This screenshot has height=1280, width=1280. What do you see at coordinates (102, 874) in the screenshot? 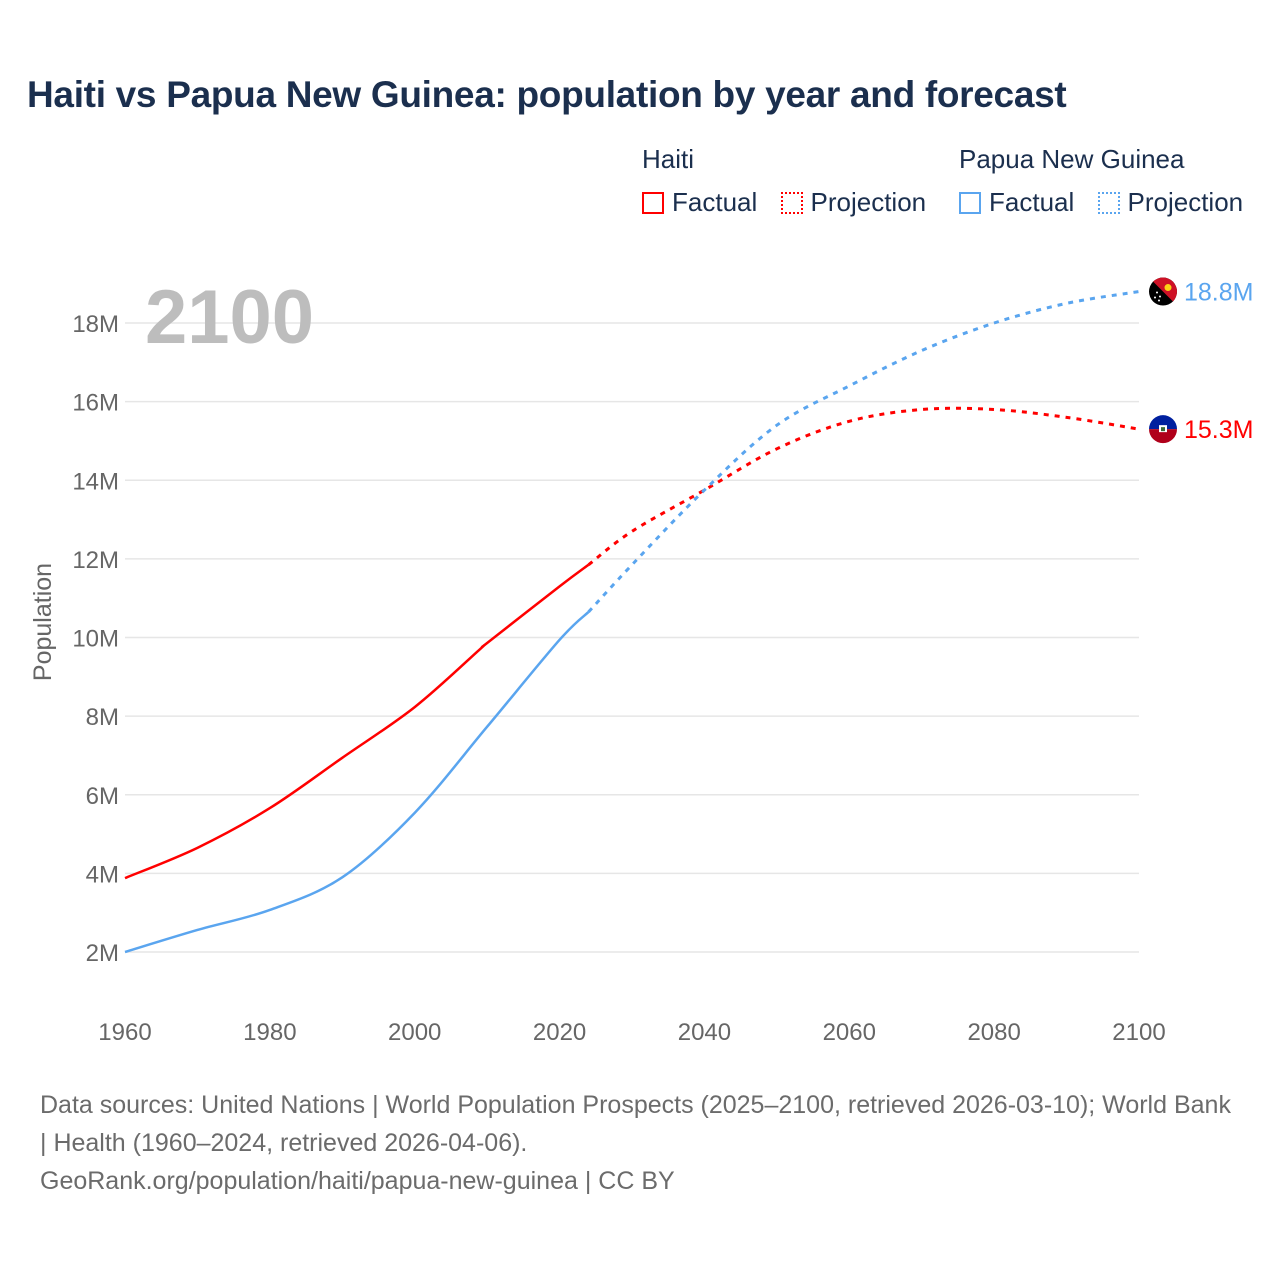
I see `y-tick-label: 4M` at bounding box center [102, 874].